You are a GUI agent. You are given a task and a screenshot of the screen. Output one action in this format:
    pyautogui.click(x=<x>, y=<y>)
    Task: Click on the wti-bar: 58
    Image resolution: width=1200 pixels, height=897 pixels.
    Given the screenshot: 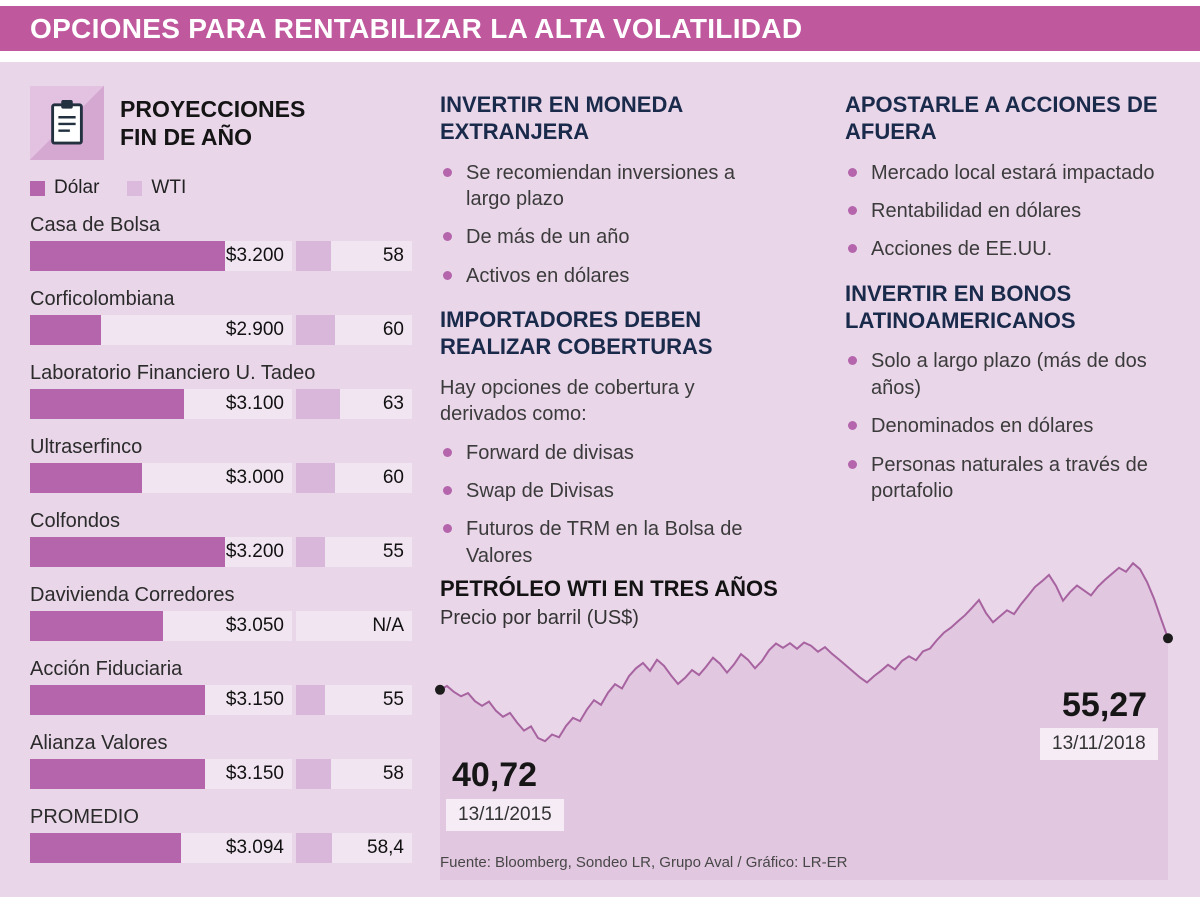 What is the action you would take?
    pyautogui.click(x=354, y=774)
    